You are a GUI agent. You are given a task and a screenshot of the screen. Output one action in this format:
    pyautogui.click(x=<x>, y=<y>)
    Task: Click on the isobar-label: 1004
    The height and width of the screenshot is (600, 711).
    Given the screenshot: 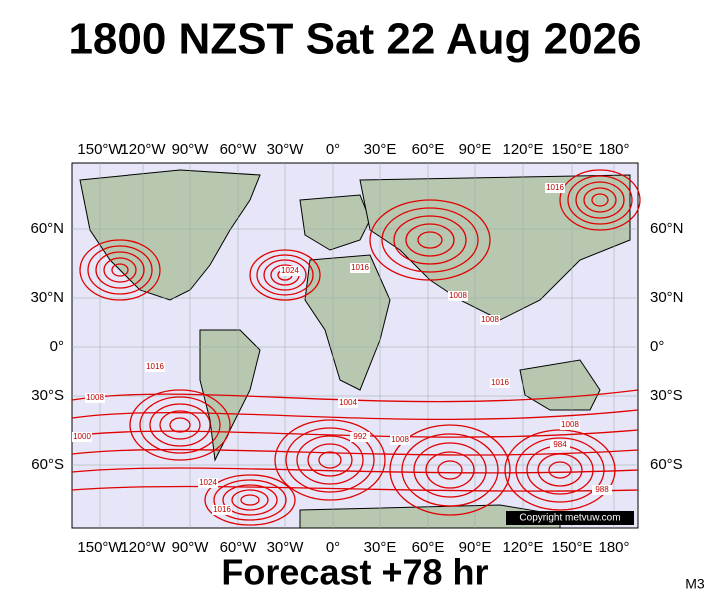 What is the action you would take?
    pyautogui.click(x=348, y=402)
    